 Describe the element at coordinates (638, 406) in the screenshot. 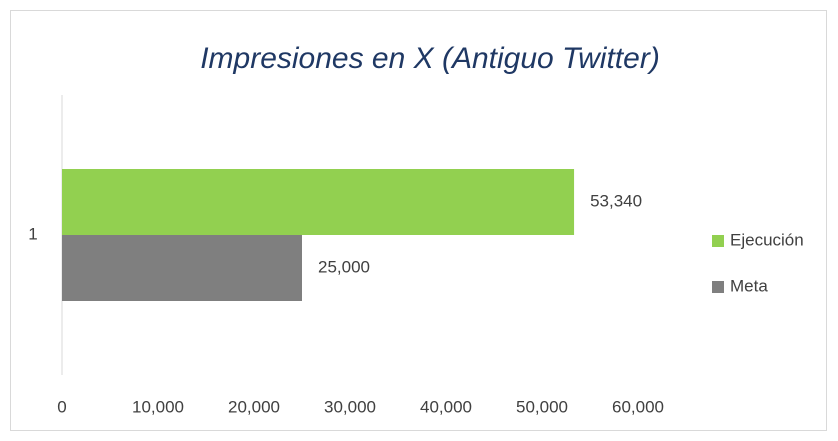

I see `x-tick-label: 60,000` at that location.